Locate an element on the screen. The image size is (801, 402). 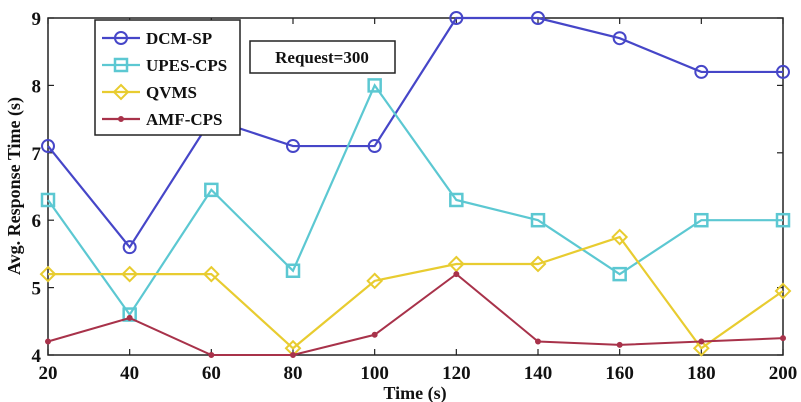
y-tick-label: 5 is located at coordinates (37, 289).